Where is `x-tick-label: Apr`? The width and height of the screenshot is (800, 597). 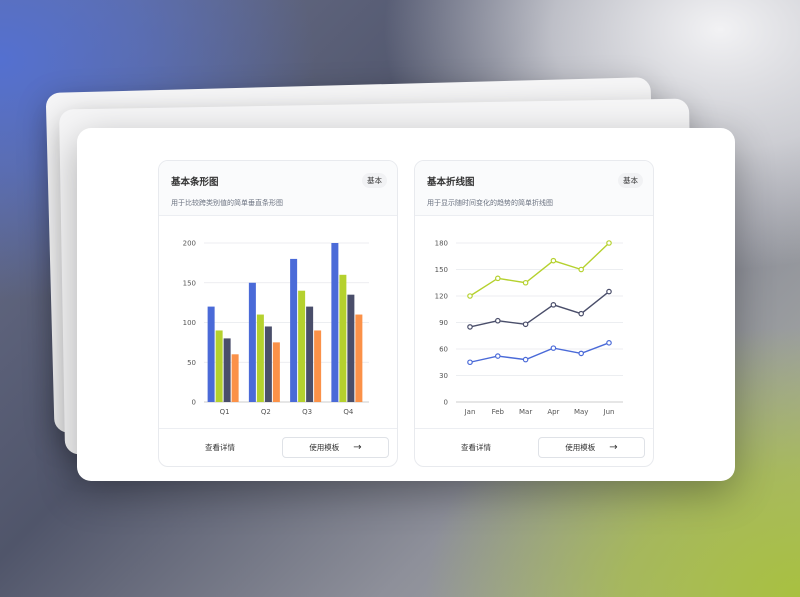 x-tick-label: Apr is located at coordinates (553, 412).